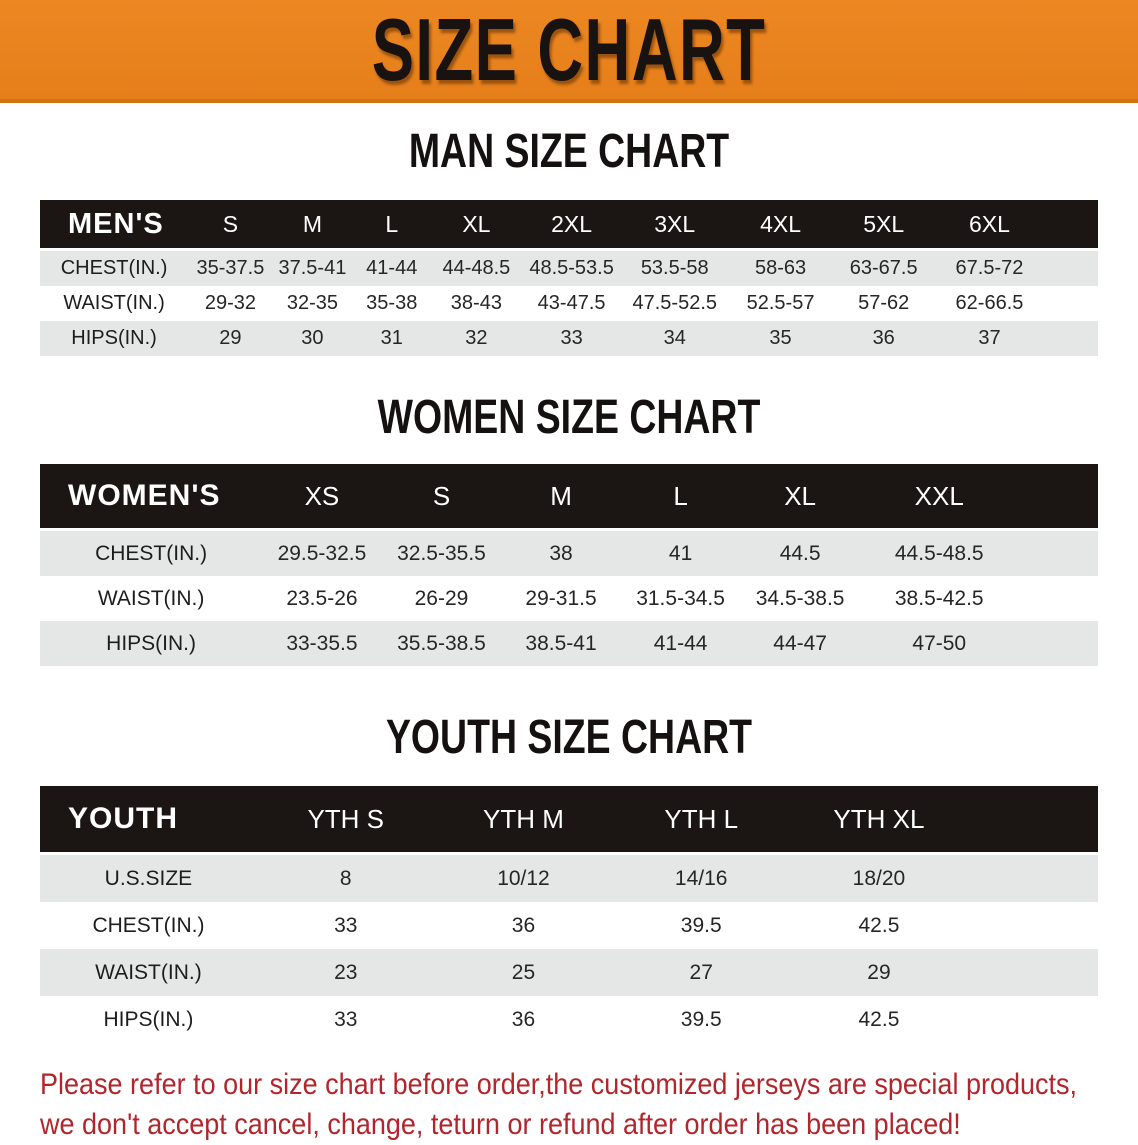  What do you see at coordinates (476, 338) in the screenshot?
I see `size-value-cell: 32` at bounding box center [476, 338].